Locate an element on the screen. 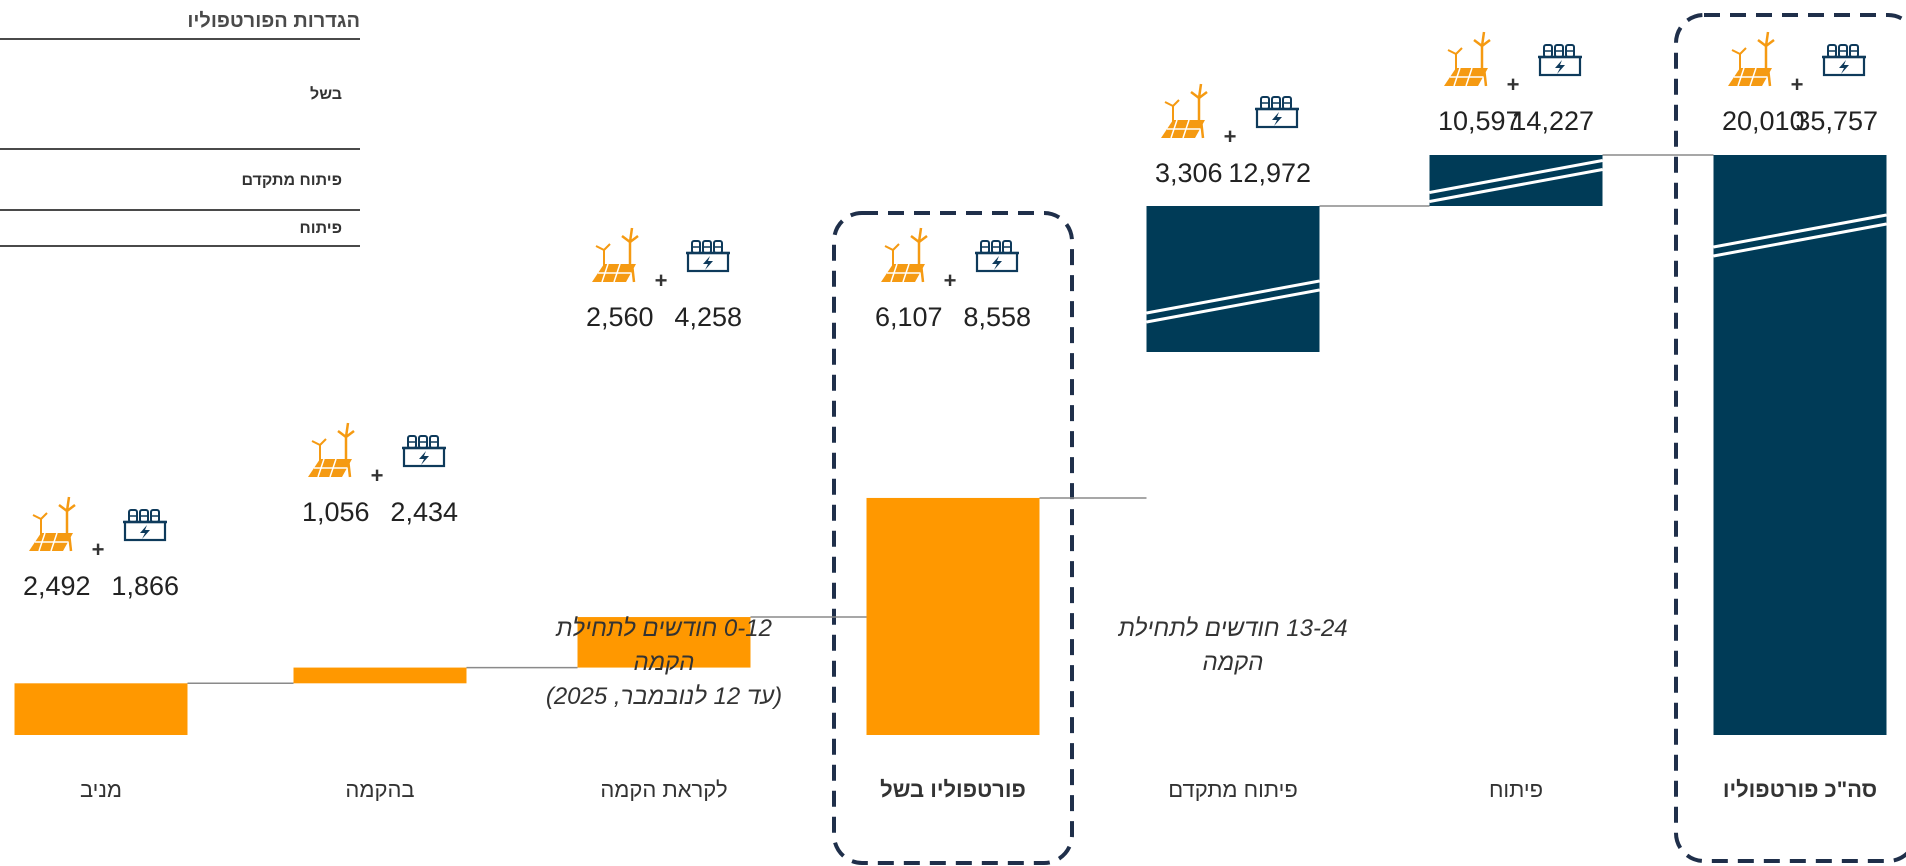  timeline-note: 0-12 חודשים לתחילת is located at coordinates (663, 628).